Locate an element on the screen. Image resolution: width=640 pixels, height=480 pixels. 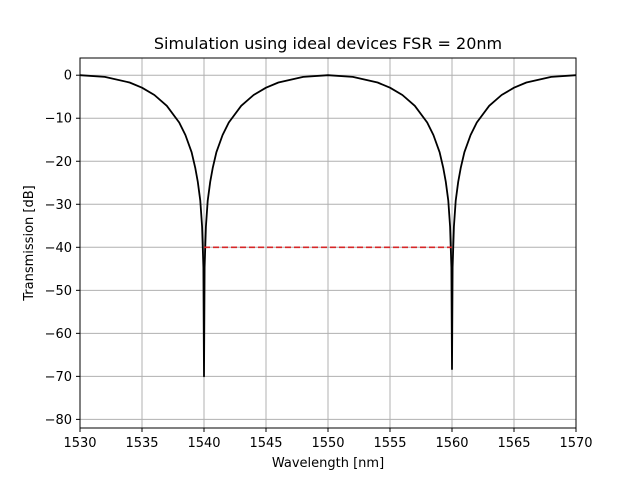
y-tick-label: −50 is located at coordinates (58, 291).